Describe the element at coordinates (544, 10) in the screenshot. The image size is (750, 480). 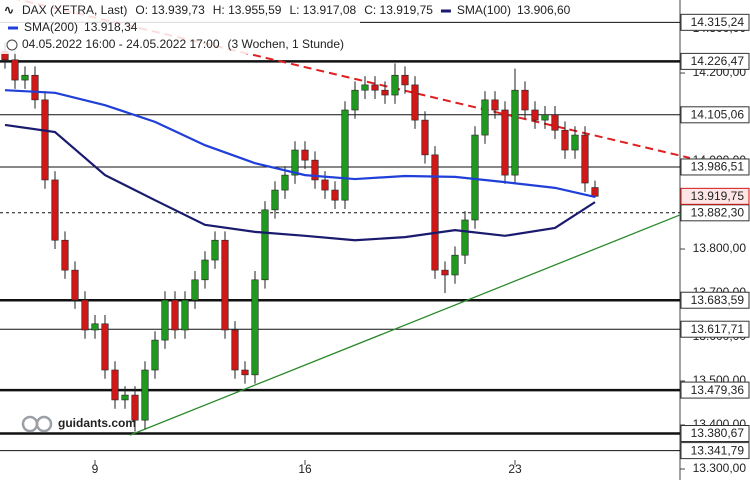
I see `legend-value: 13.906,60` at that location.